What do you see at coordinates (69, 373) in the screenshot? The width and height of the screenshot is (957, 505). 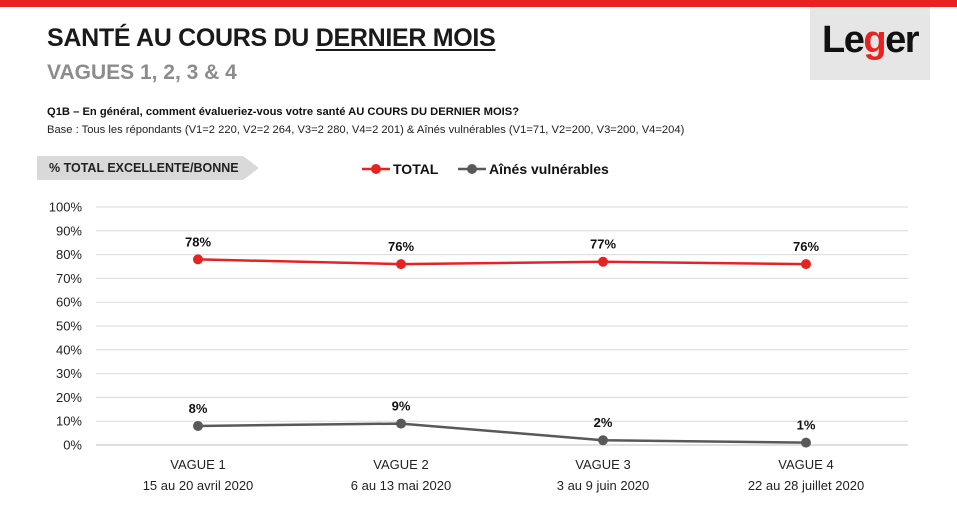 I see `y-tick-label: 30%` at bounding box center [69, 373].